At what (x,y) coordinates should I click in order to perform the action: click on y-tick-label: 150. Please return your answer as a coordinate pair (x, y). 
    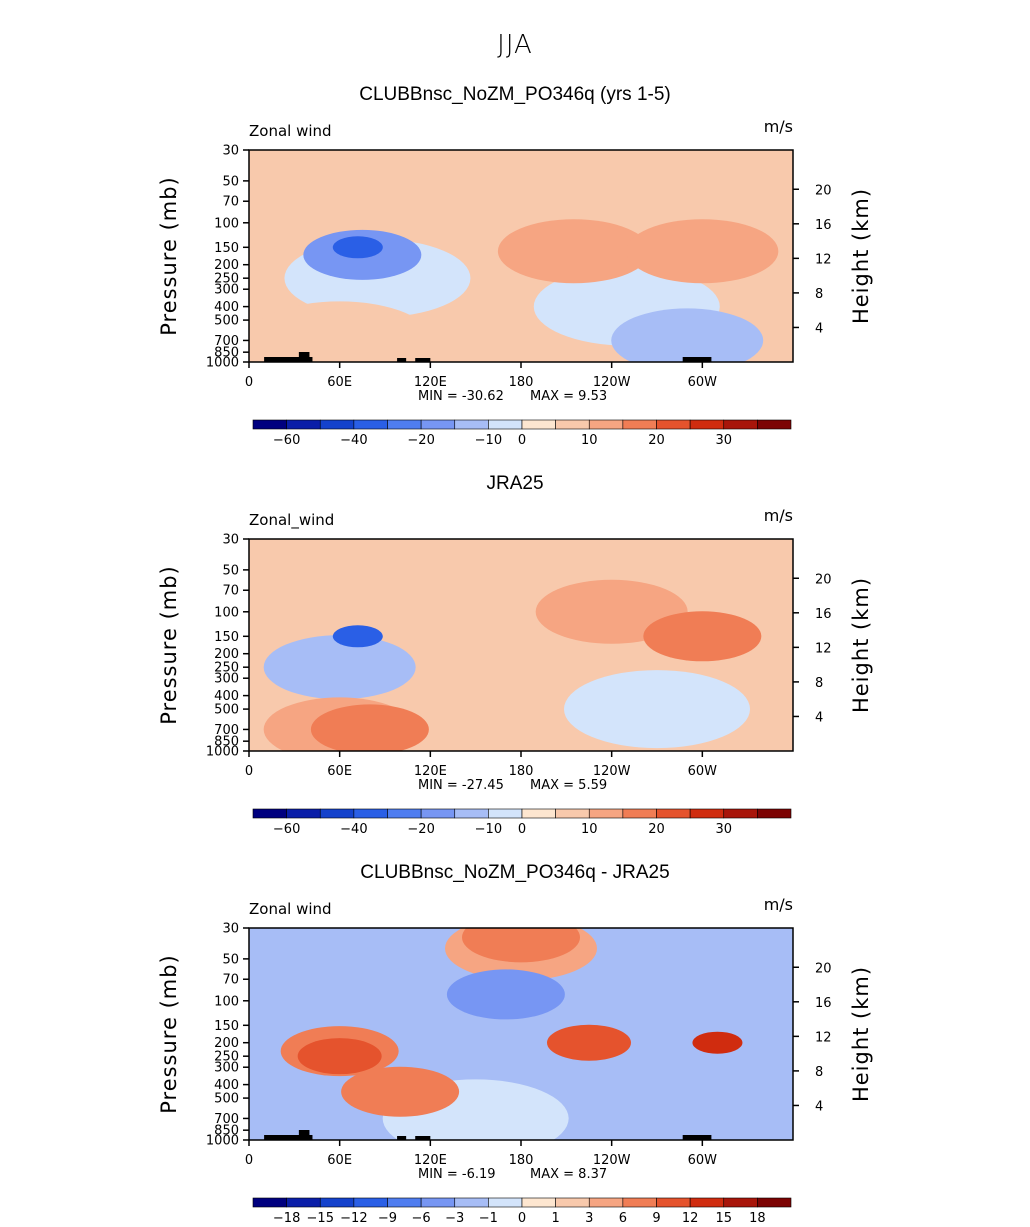
    Looking at the image, I should click on (226, 248).